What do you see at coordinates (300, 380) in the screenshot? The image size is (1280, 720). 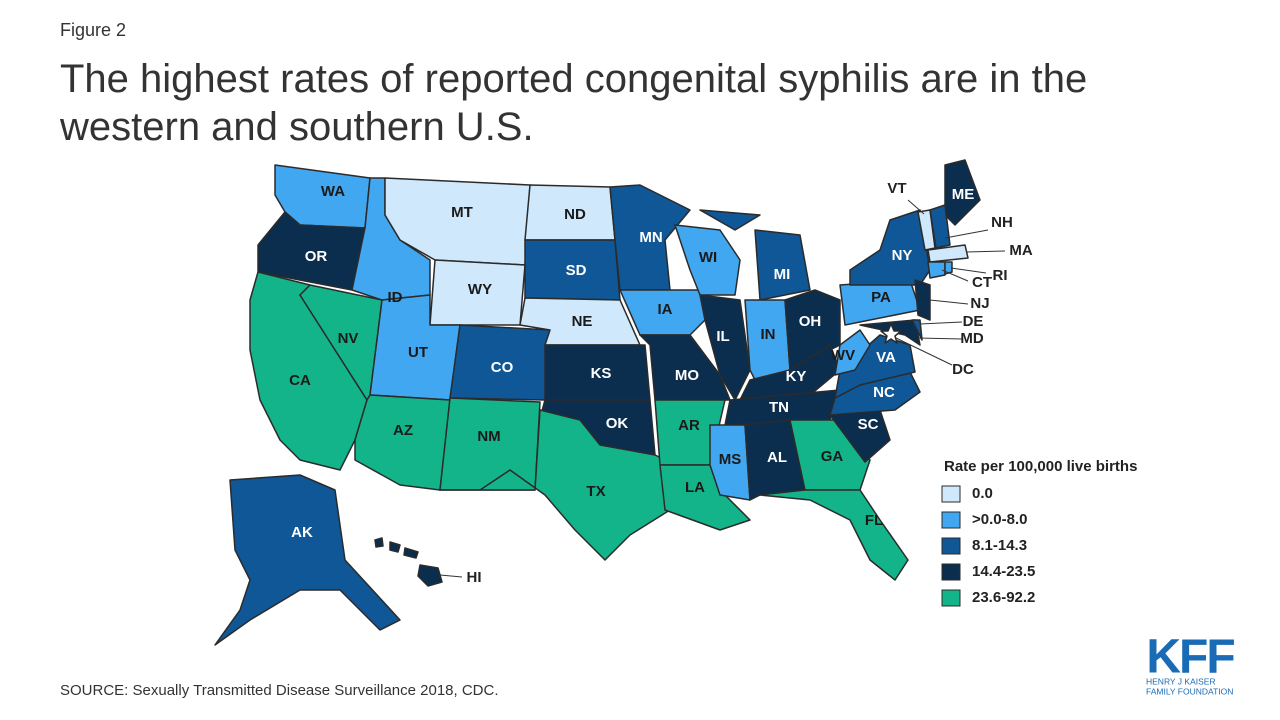 I see `state-label: CA` at bounding box center [300, 380].